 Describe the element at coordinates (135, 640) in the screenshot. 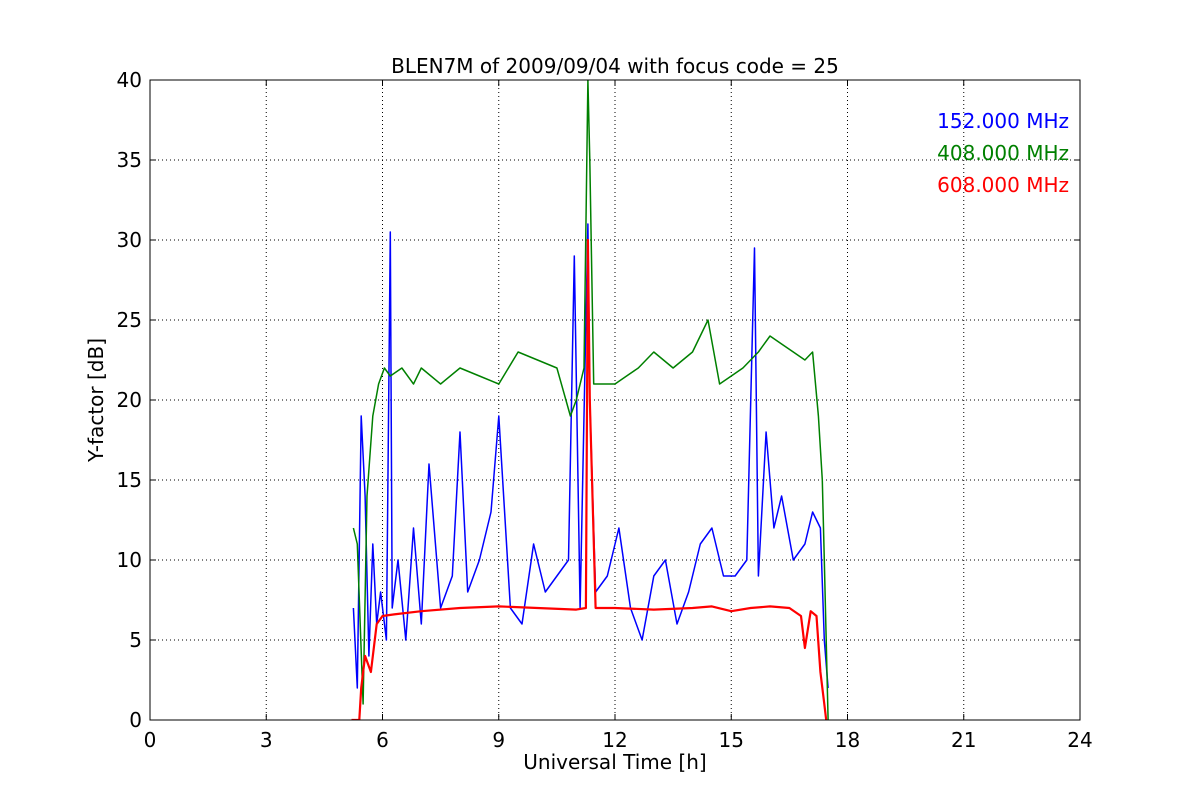

I see `y-tick-label: 5` at that location.